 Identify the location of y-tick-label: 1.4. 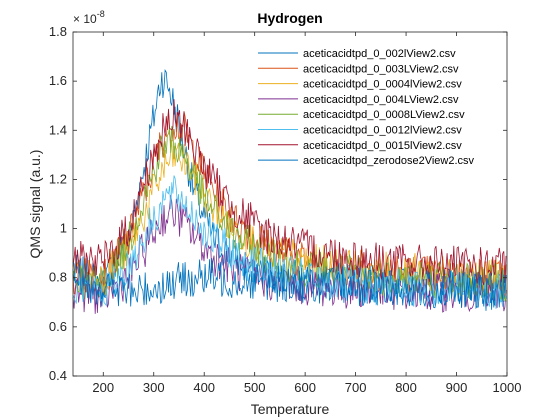
(58, 129).